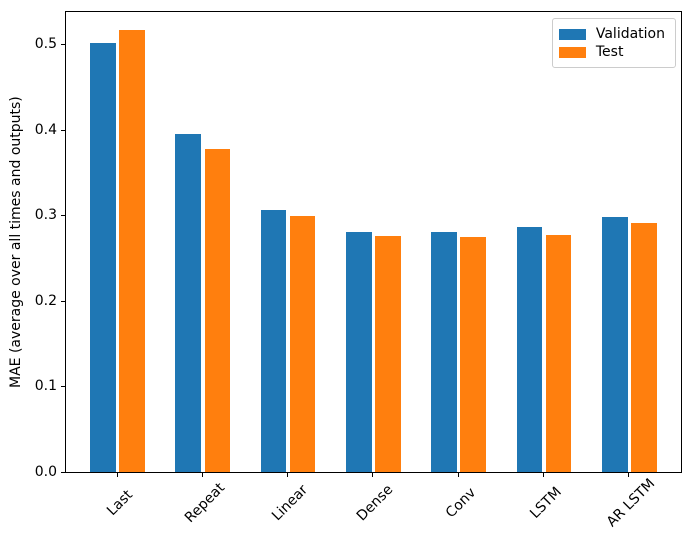 The height and width of the screenshot is (544, 691). Describe the element at coordinates (444, 352) in the screenshot. I see `bar-validation-conv` at that location.